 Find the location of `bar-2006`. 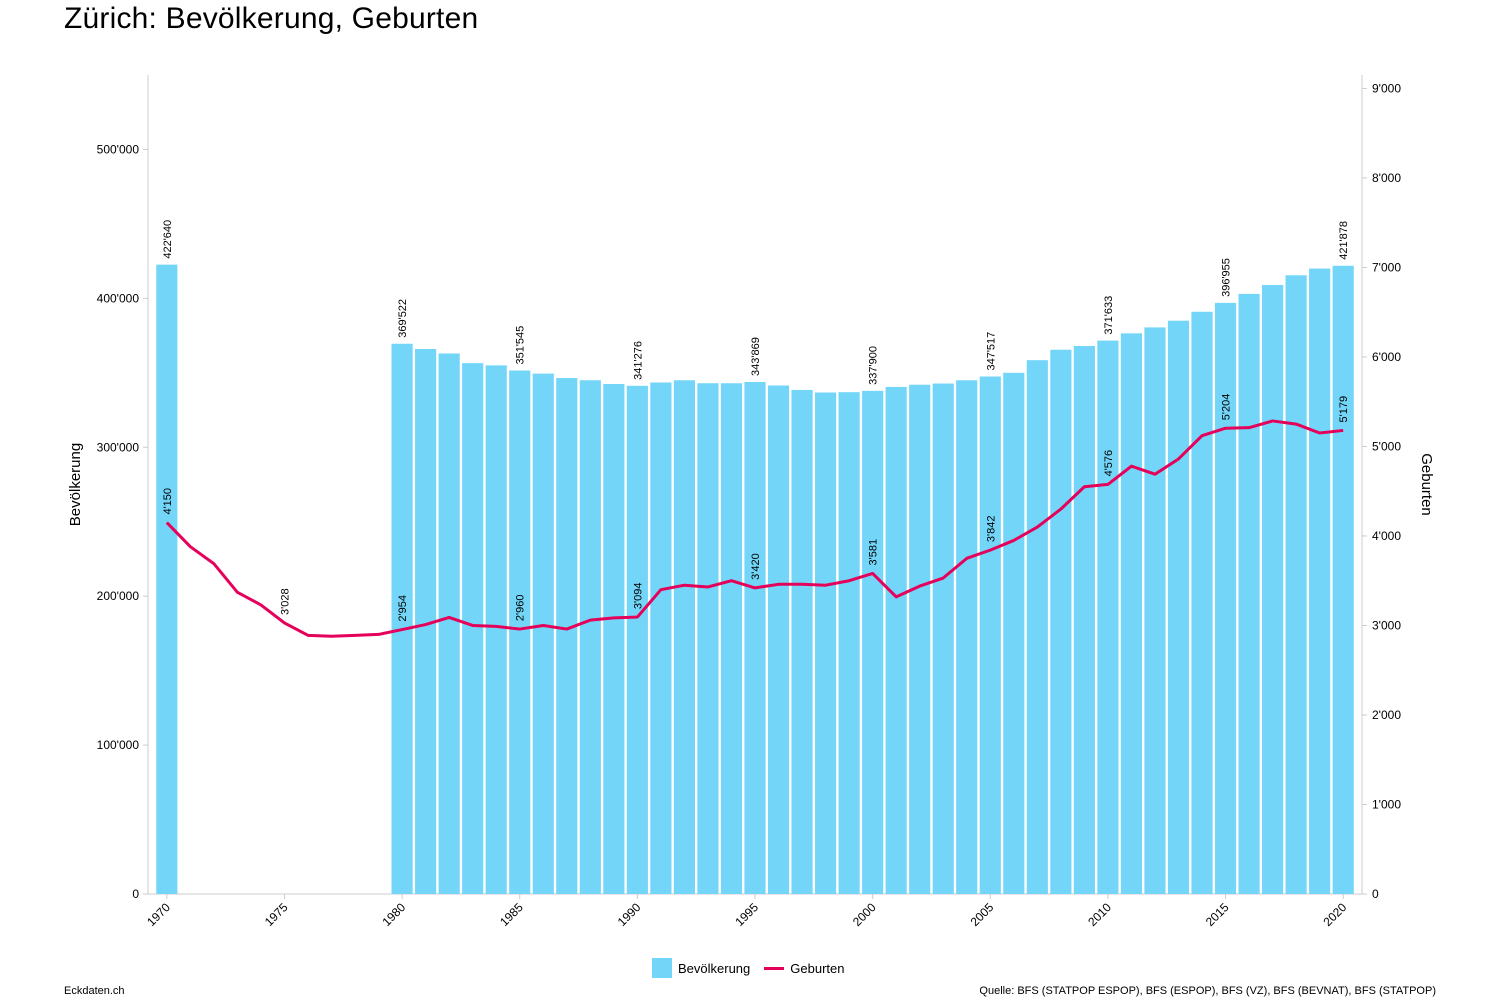

bar-2006 is located at coordinates (1014, 633).